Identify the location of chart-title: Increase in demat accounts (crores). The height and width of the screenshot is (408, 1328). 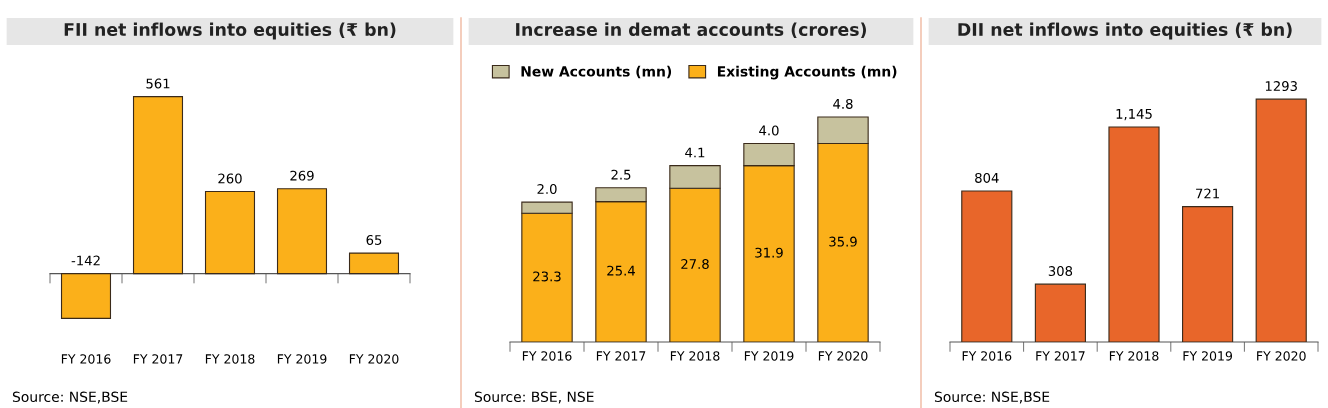
(691, 30).